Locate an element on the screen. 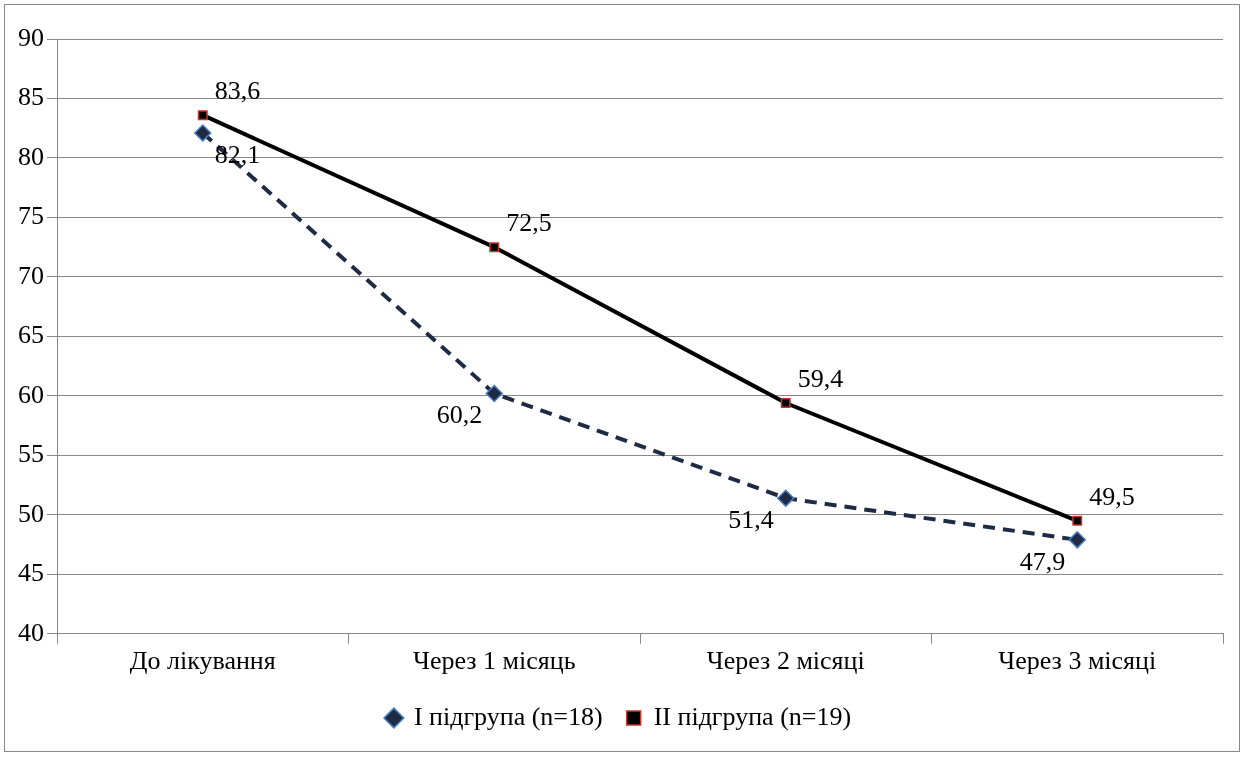 This screenshot has height=760, width=1248. x-tick-label: До лікування is located at coordinates (202, 661).